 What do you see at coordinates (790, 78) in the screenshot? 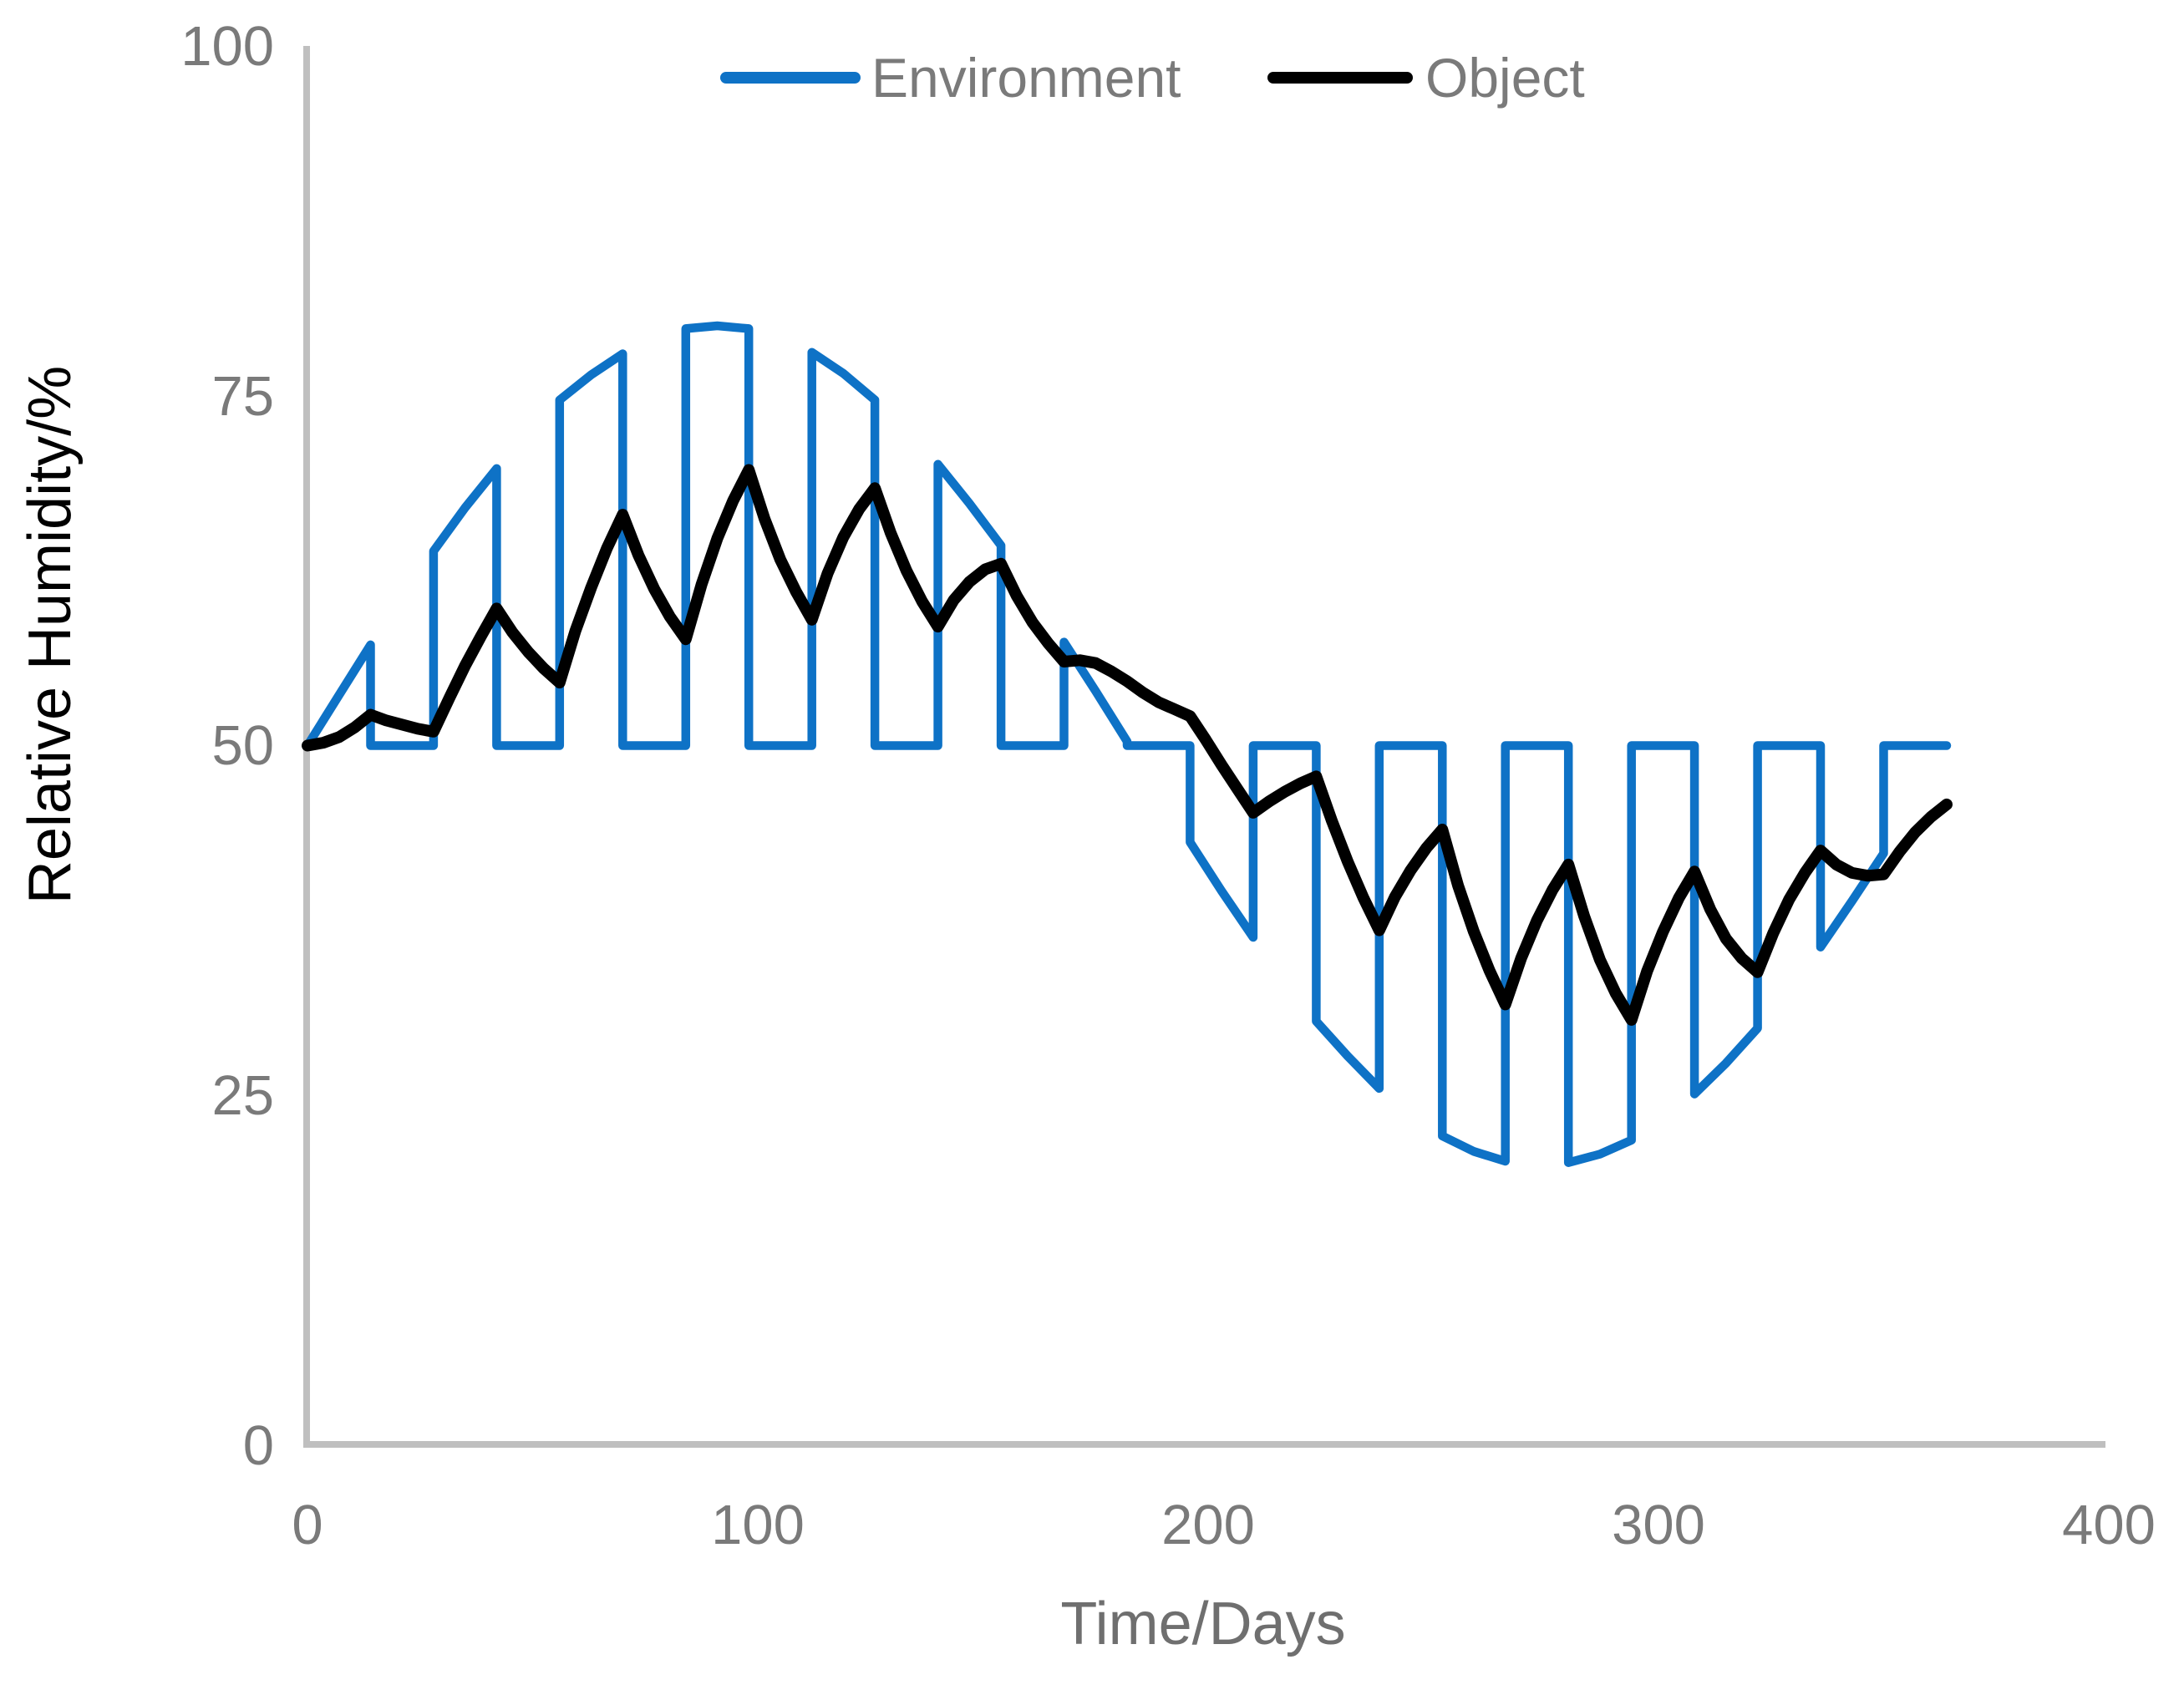
I see `environment-line-swatch-icon` at bounding box center [790, 78].